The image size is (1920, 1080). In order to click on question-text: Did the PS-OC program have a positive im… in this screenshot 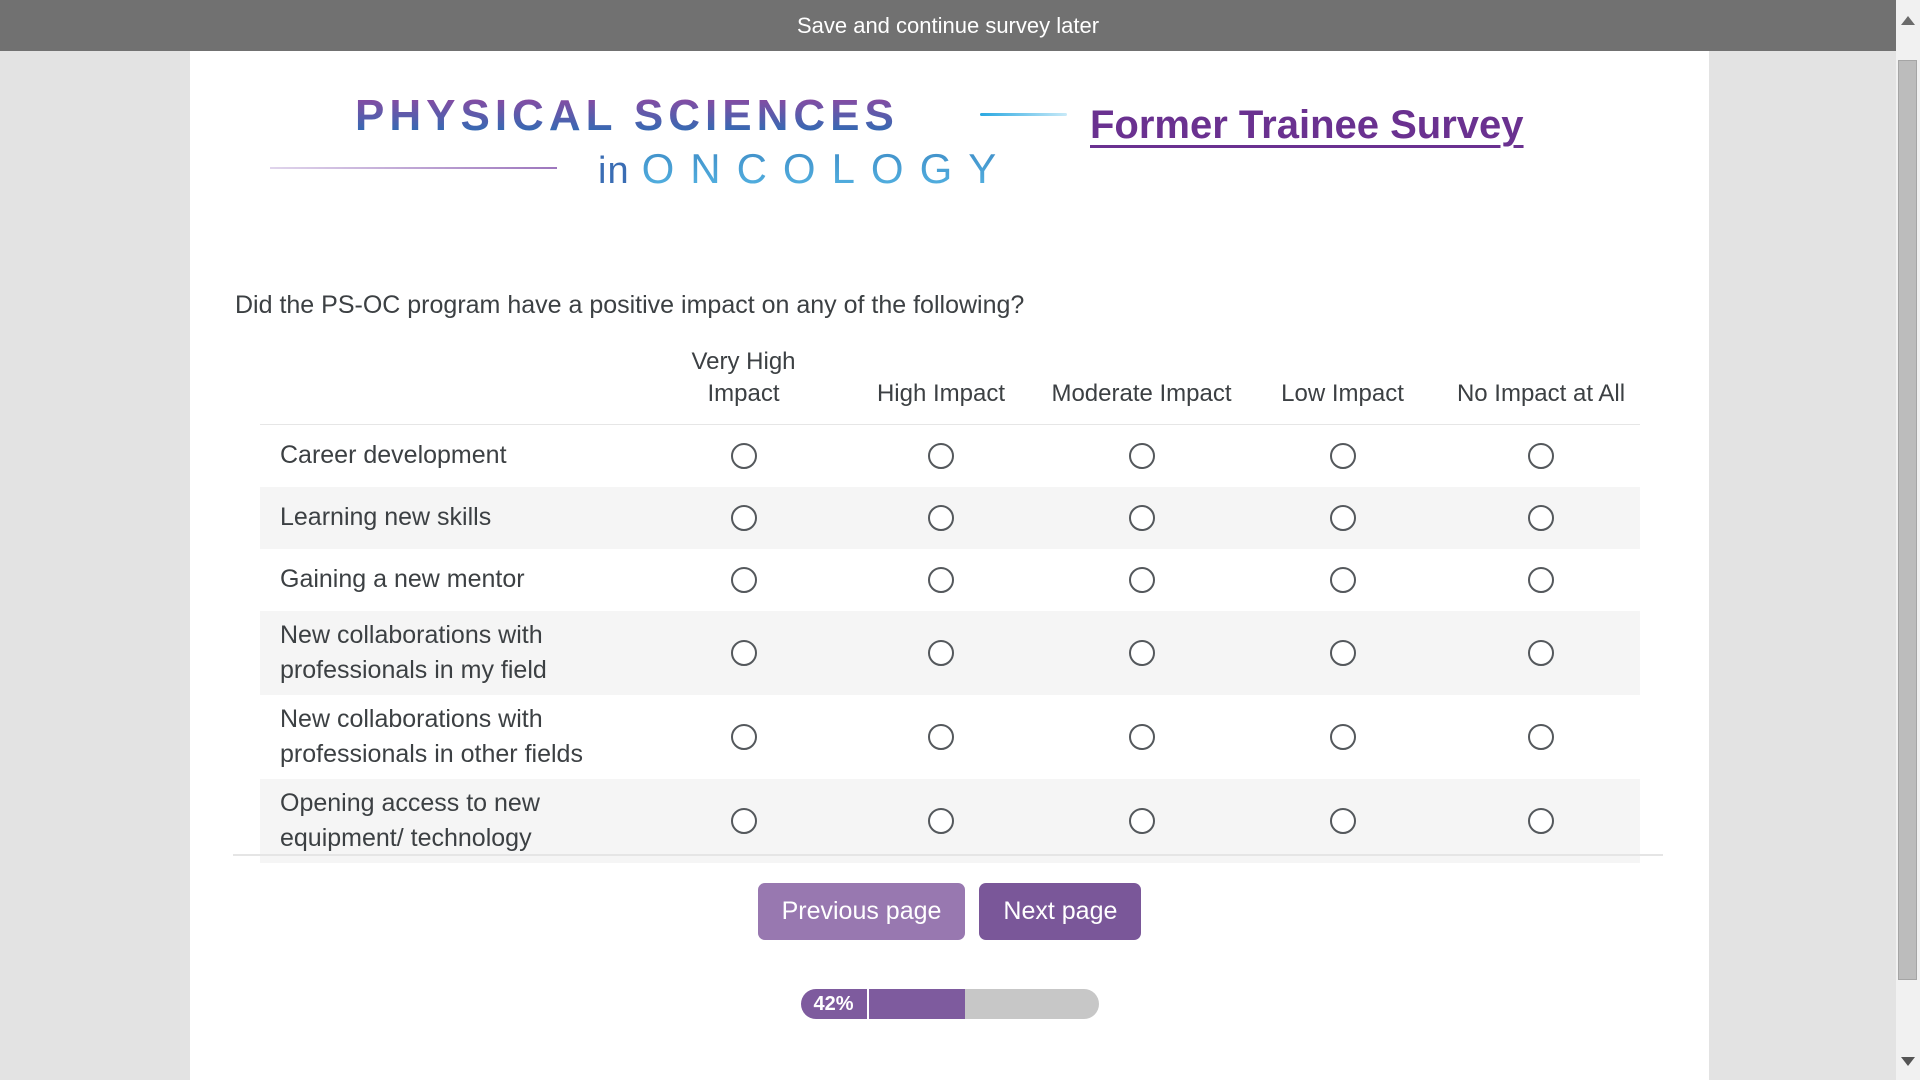, I will do `click(630, 305)`.